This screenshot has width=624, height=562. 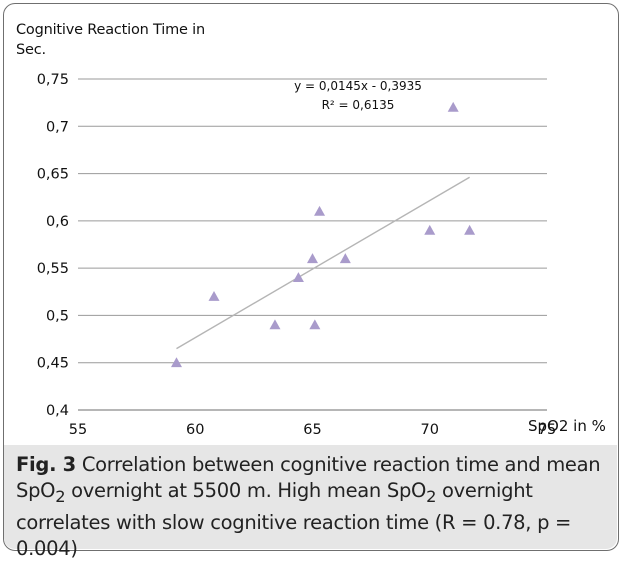 What do you see at coordinates (57, 411) in the screenshot?
I see `y-tick-label: 0,4` at bounding box center [57, 411].